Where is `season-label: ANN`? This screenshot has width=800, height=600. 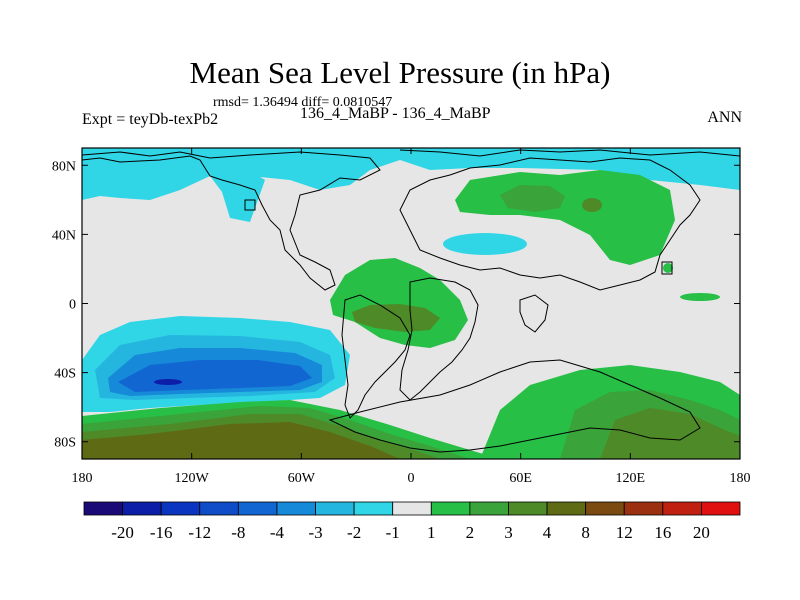 season-label: ANN is located at coordinates (724, 117).